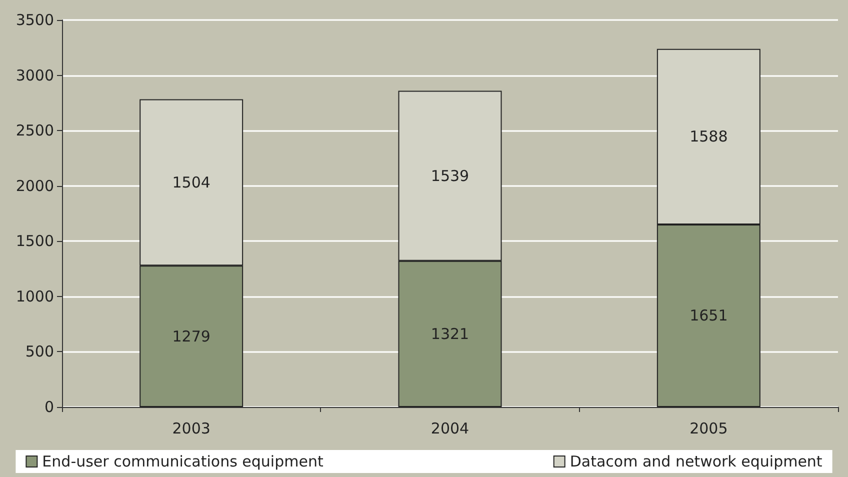 Image resolution: width=848 pixels, height=477 pixels. I want to click on data-label: 1279, so click(191, 336).